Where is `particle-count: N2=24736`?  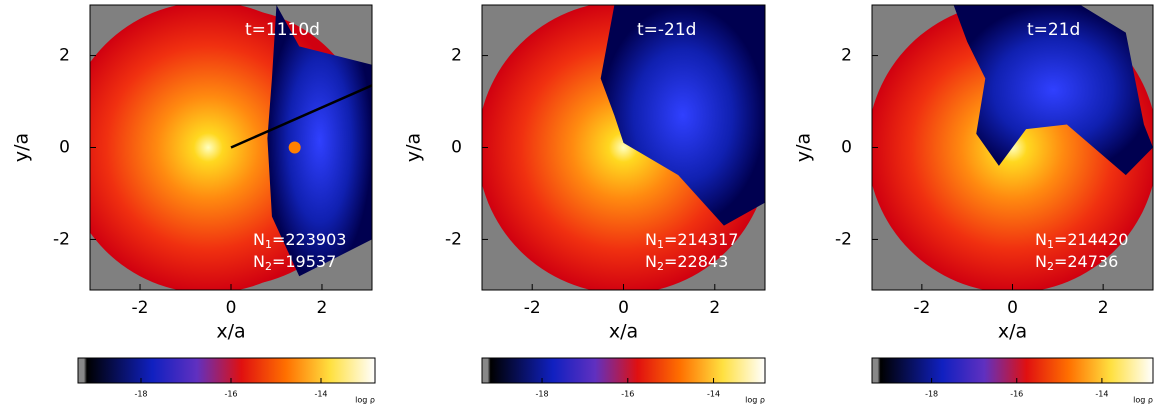
particle-count: N2=24736 is located at coordinates (1076, 263).